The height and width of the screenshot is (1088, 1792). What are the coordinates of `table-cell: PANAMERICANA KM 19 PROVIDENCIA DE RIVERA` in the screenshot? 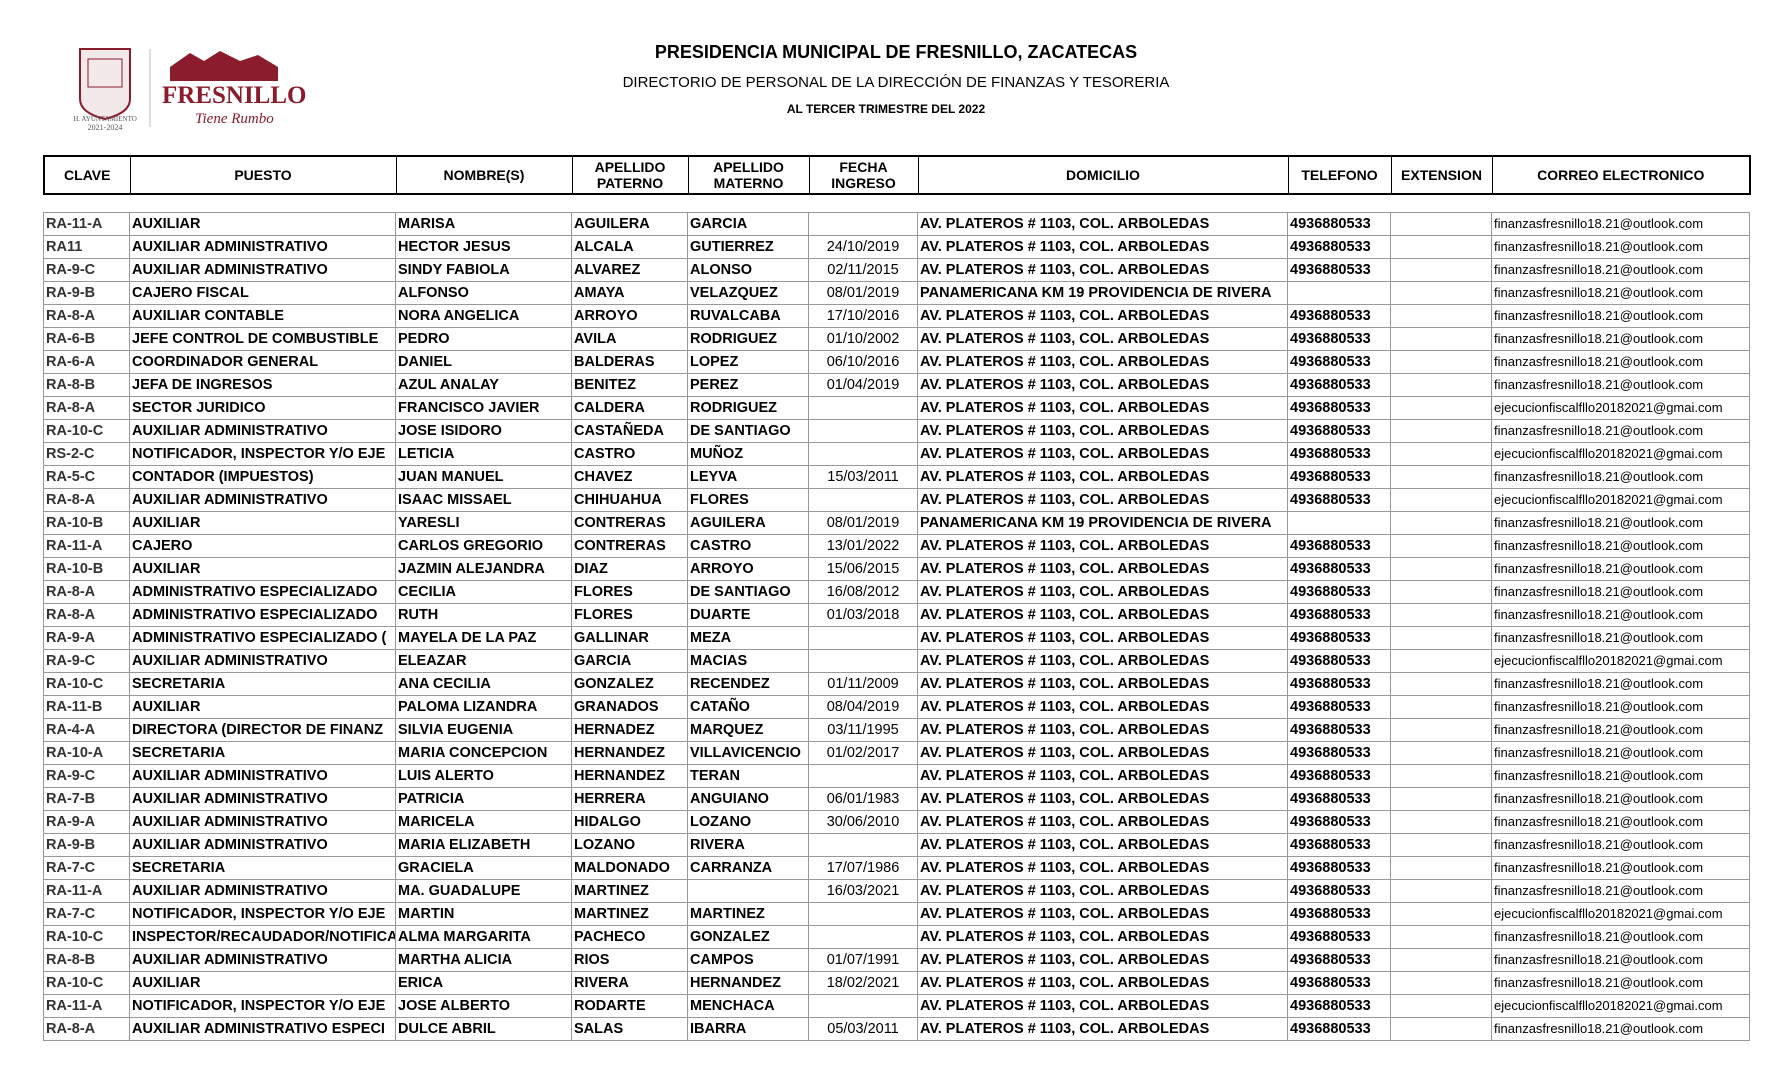 It's located at (1102, 523).